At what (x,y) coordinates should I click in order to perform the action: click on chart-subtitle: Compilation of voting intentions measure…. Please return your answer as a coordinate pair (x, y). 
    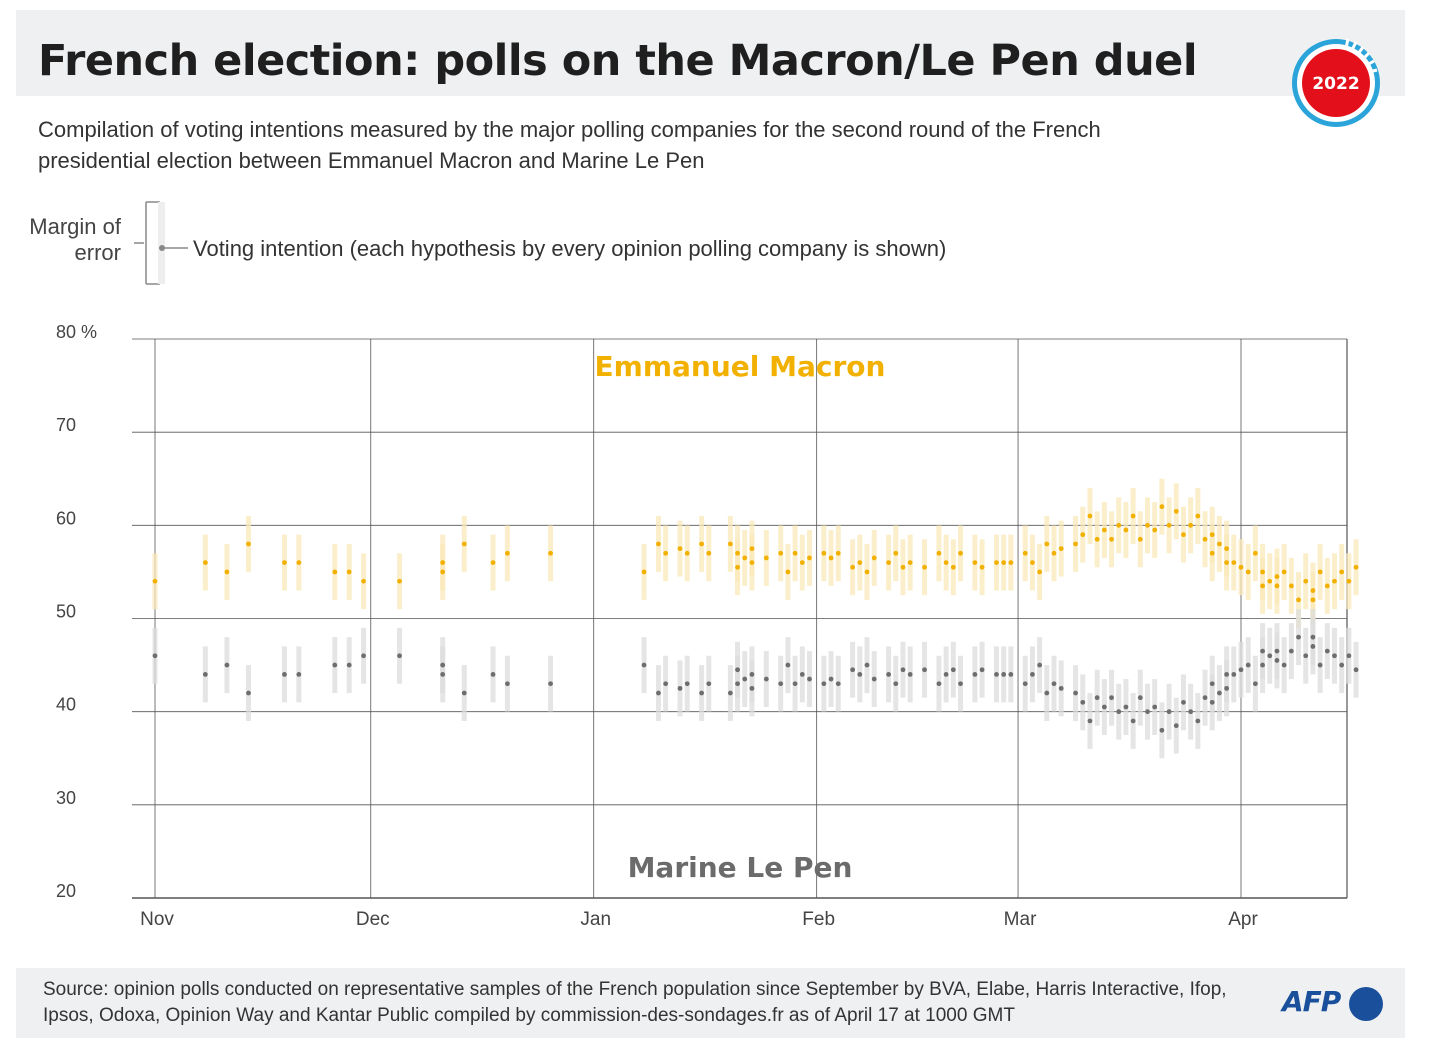
    Looking at the image, I should click on (569, 145).